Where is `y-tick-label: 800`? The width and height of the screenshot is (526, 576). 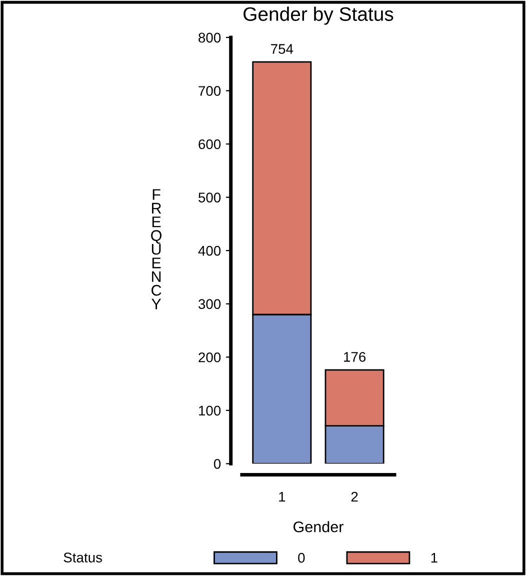
y-tick-label: 800 is located at coordinates (209, 37).